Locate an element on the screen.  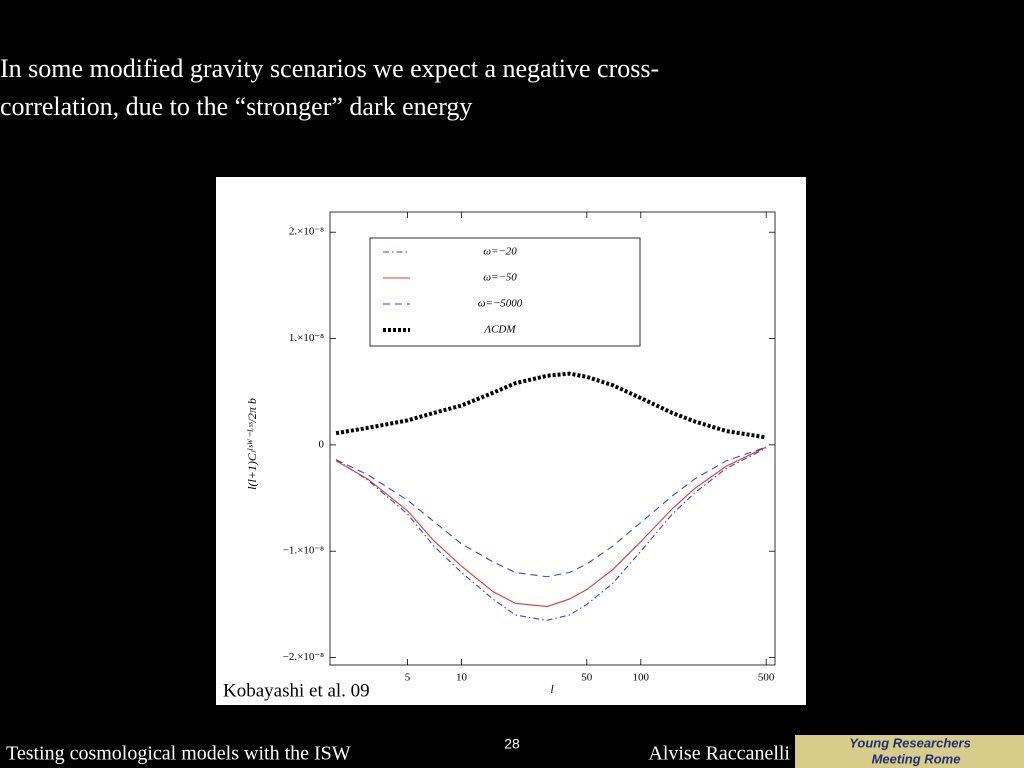
x-tick-label: 500 is located at coordinates (766, 678).